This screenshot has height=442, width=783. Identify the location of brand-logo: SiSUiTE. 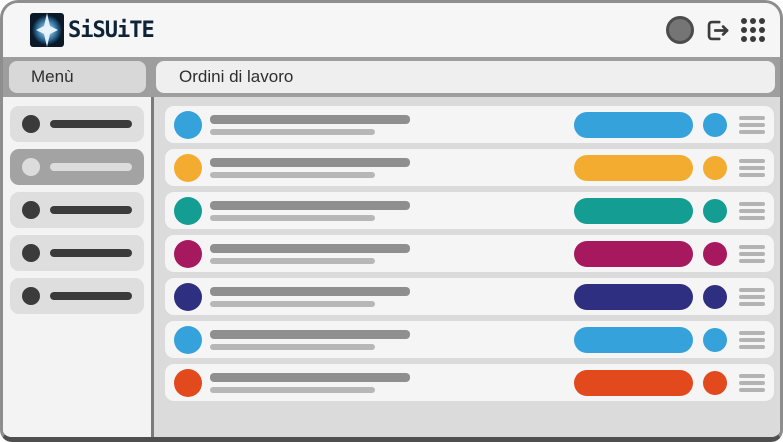
(92, 30).